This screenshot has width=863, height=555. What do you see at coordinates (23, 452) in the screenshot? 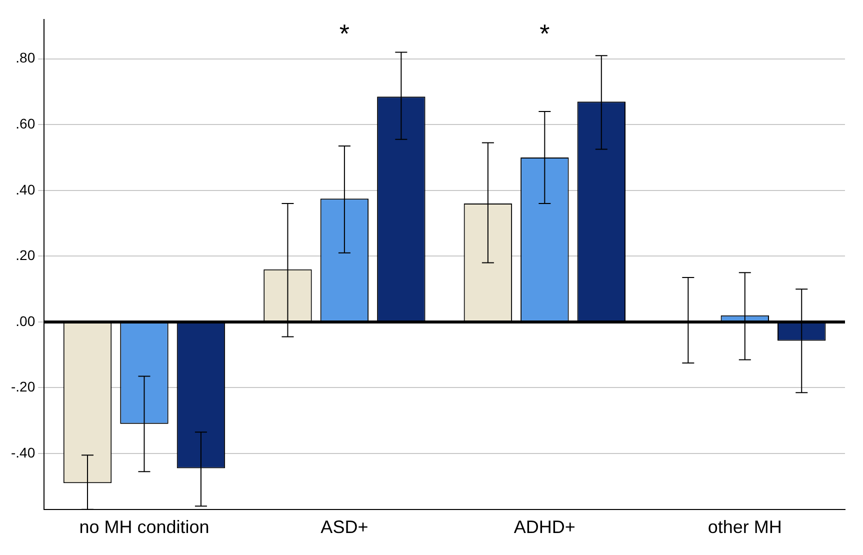
I see `y-tick-label: -.40` at bounding box center [23, 452].